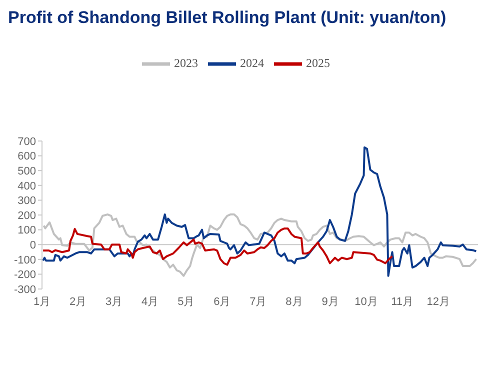 The image size is (492, 374). Describe the element at coordinates (150, 302) in the screenshot. I see `x-tick-label: 4月` at that location.